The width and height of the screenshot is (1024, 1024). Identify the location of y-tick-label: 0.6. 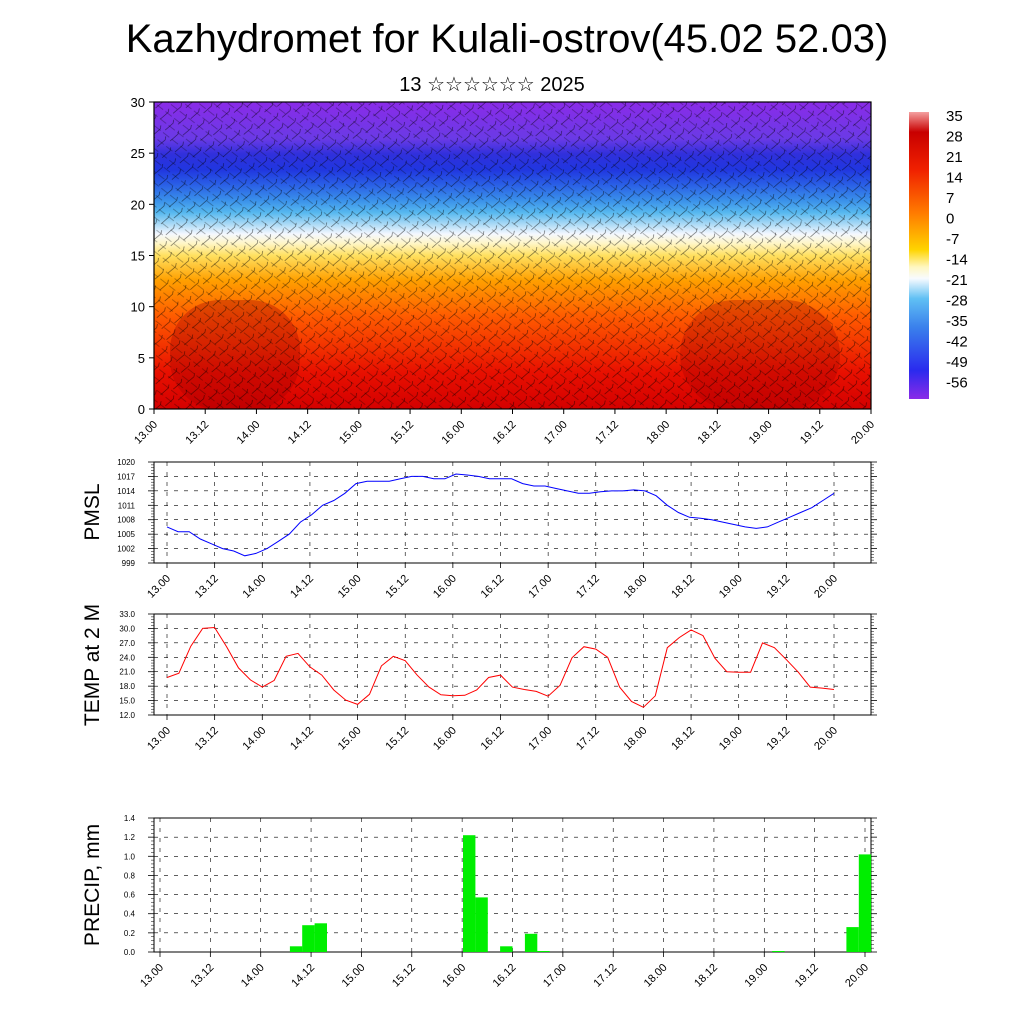
(130, 895).